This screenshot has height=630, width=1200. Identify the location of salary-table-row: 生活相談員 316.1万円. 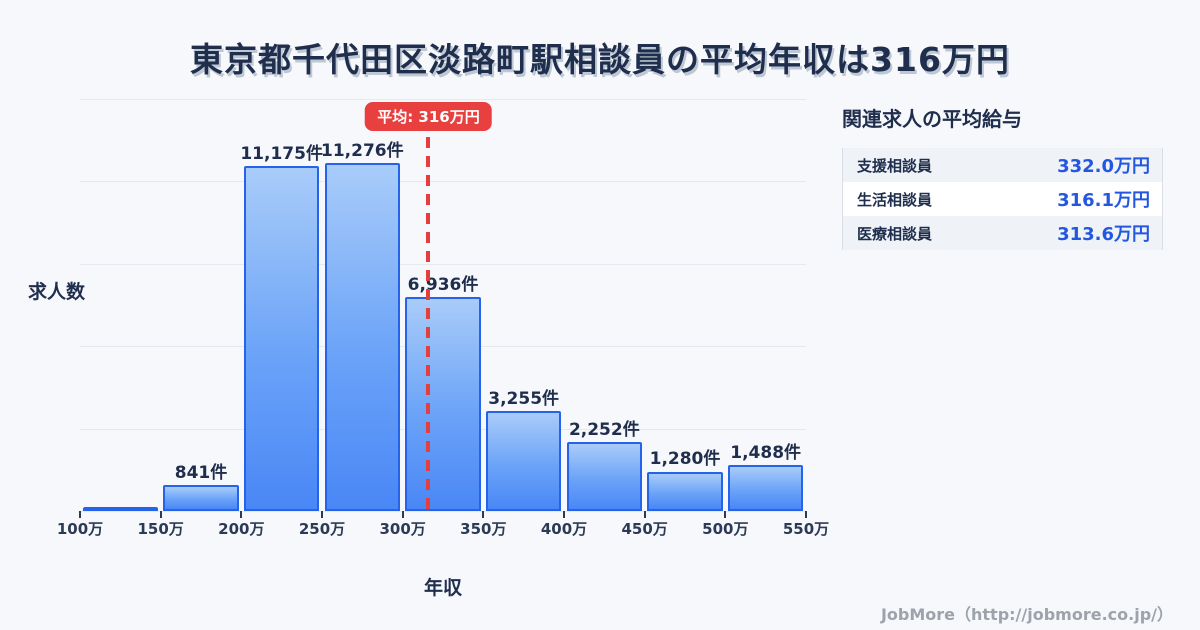
(1002, 199).